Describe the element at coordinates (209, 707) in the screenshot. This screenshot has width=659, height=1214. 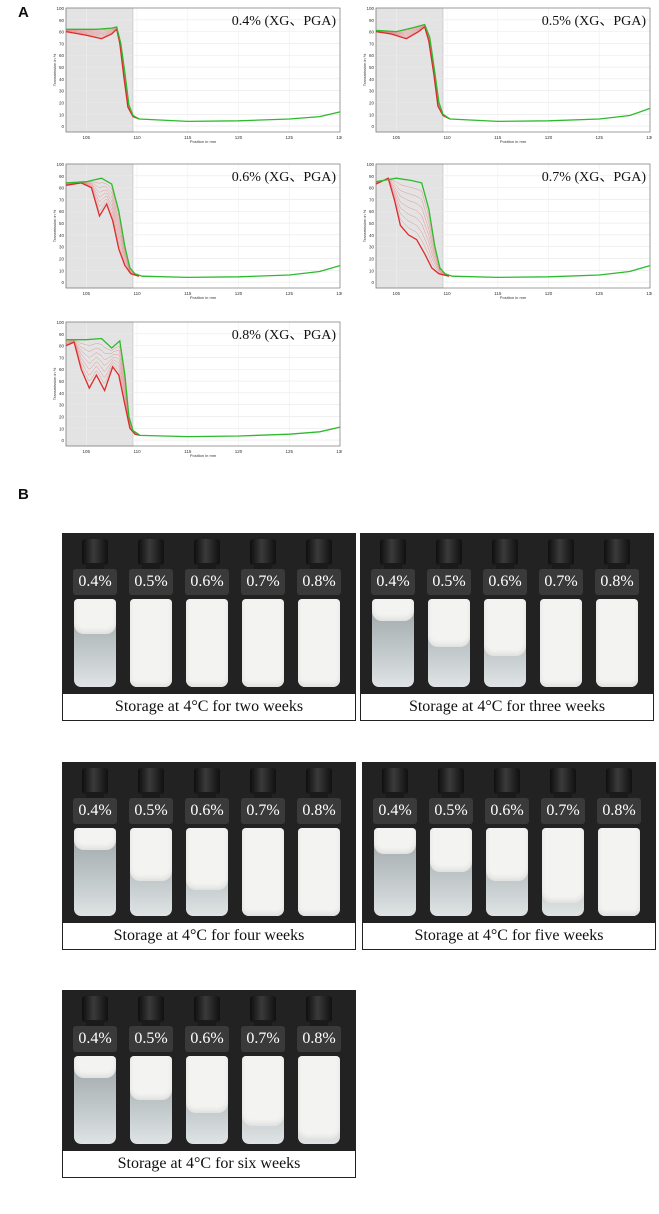
I see `photo-caption: Storage at 4°C for two weeks` at that location.